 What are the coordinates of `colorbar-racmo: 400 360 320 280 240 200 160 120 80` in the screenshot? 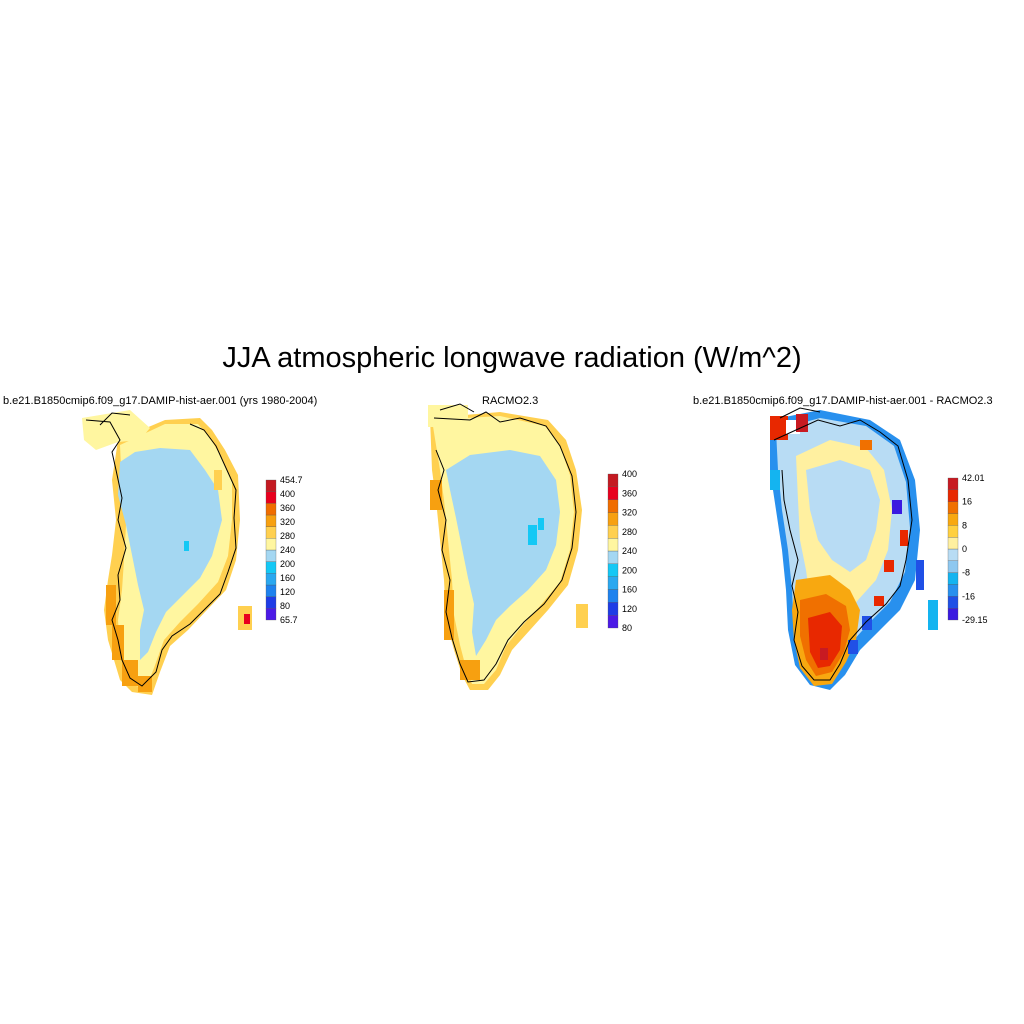 It's located at (622, 551).